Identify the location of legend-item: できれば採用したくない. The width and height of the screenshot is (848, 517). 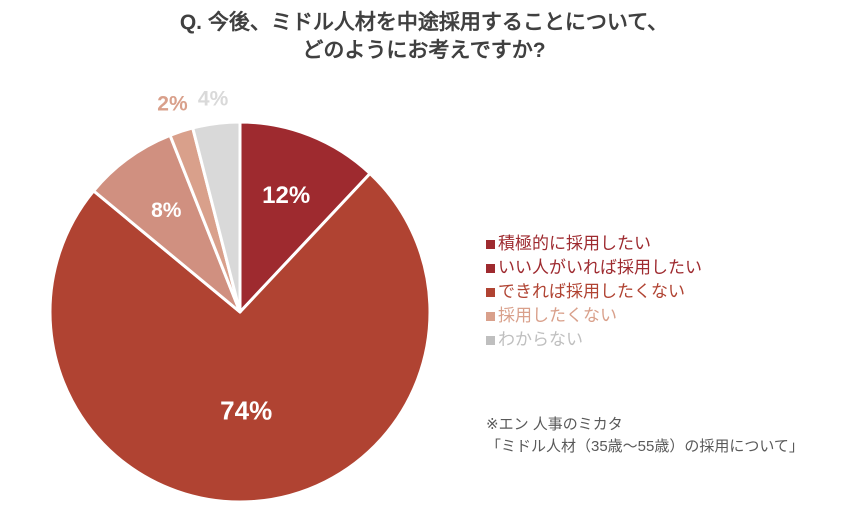
(594, 292).